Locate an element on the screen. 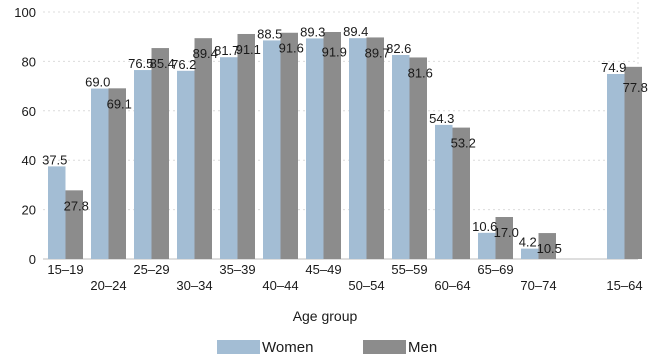 Image resolution: width=649 pixels, height=356 pixels. x-tick-label: 50–54 is located at coordinates (366, 285).